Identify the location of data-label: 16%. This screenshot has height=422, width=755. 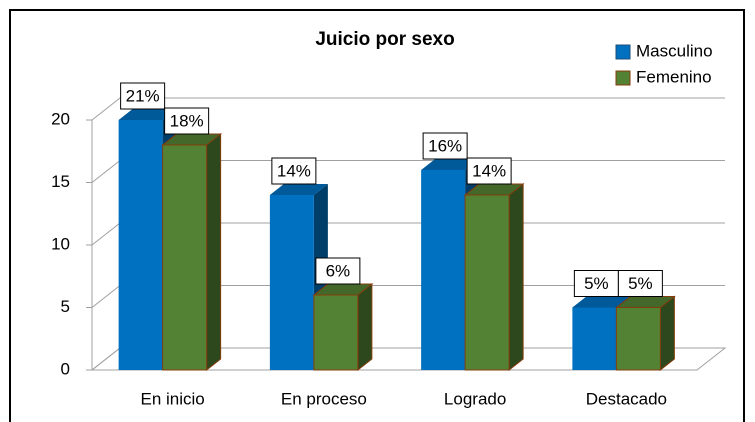
(445, 145).